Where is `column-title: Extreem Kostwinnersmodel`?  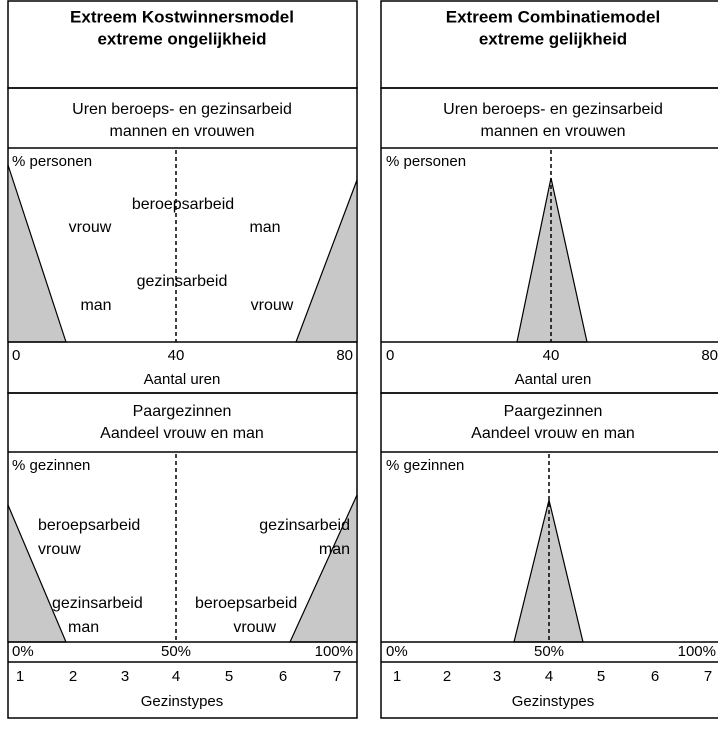 column-title: Extreem Kostwinnersmodel is located at coordinates (182, 16).